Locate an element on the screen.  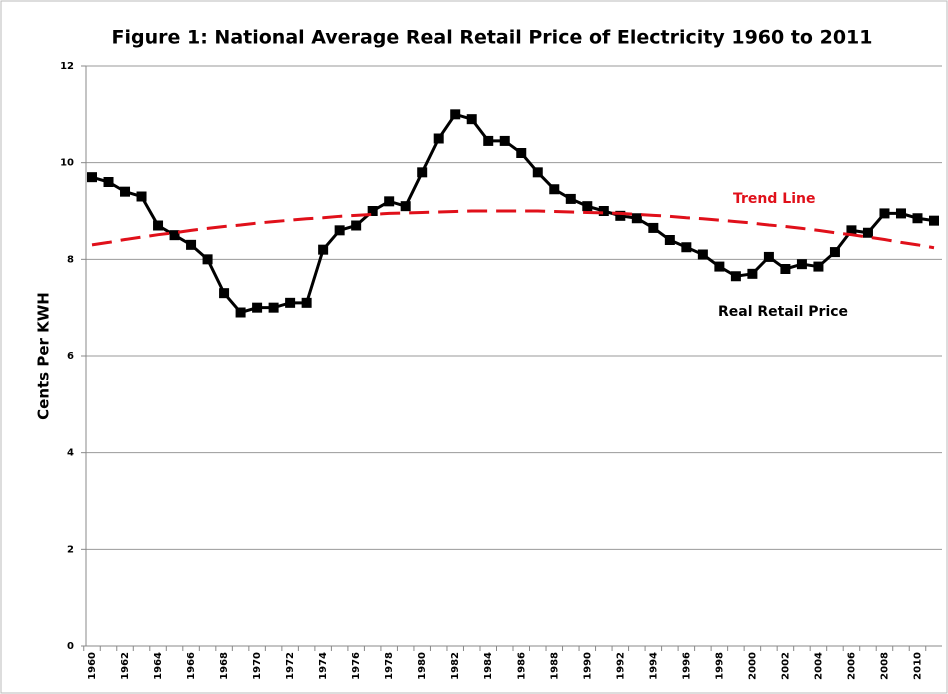
trend-annotation: Trend Line is located at coordinates (774, 199).